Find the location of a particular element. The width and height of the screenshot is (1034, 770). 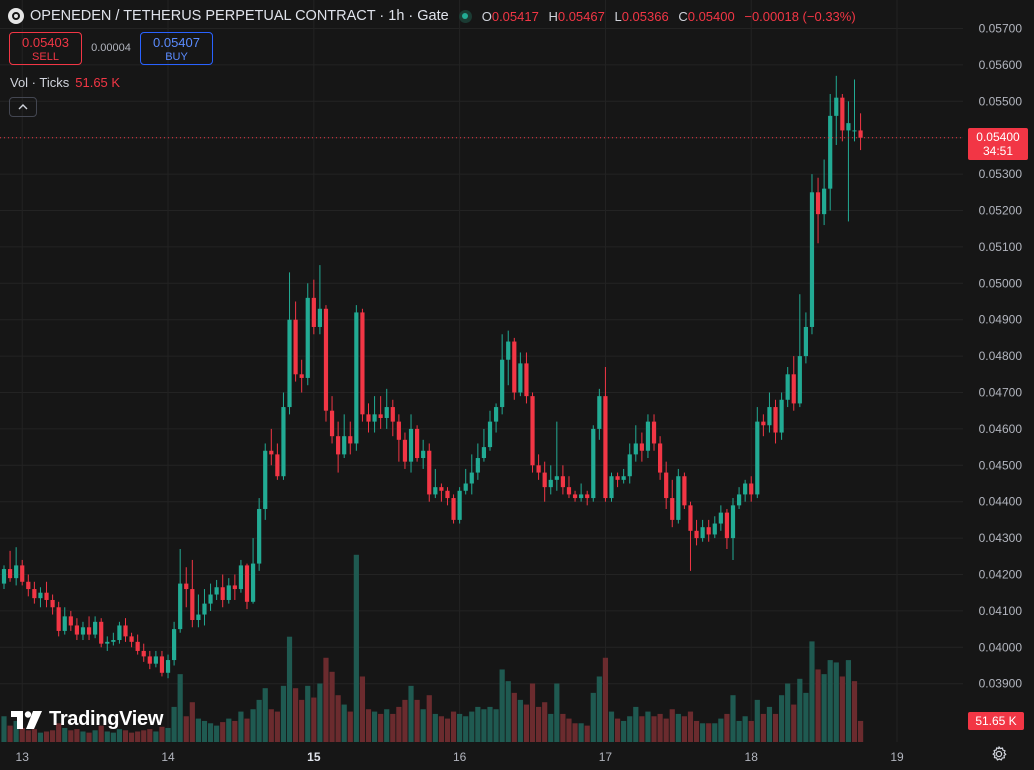

volume-value-tag: 51.65 K is located at coordinates (996, 721).